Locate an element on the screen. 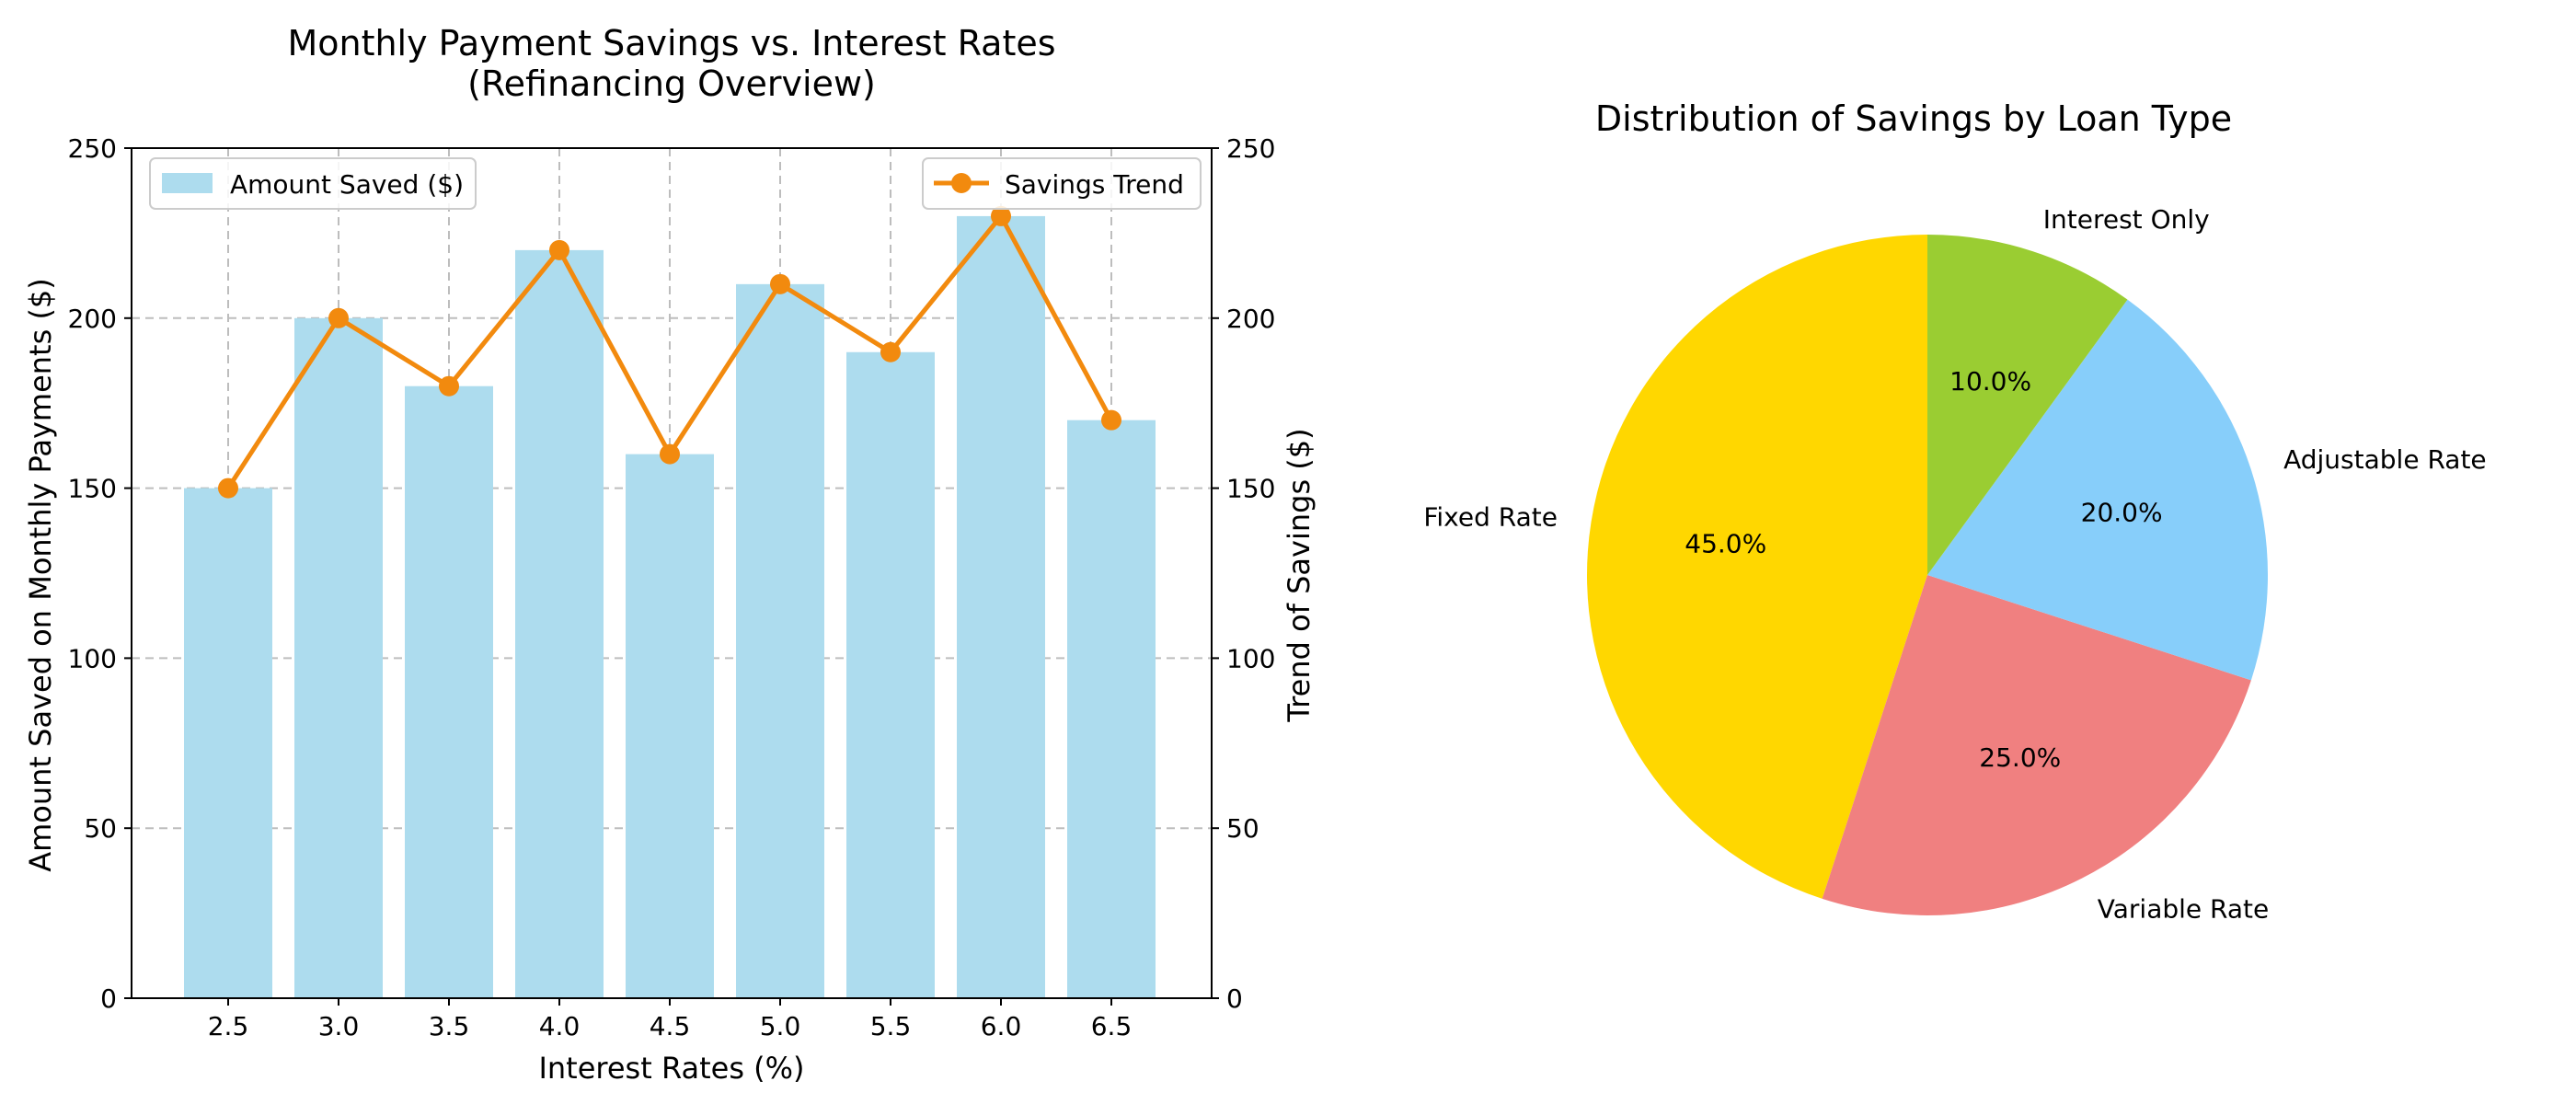 This screenshot has width=2576, height=1104. line-legend: Savings Trend is located at coordinates (1062, 183).